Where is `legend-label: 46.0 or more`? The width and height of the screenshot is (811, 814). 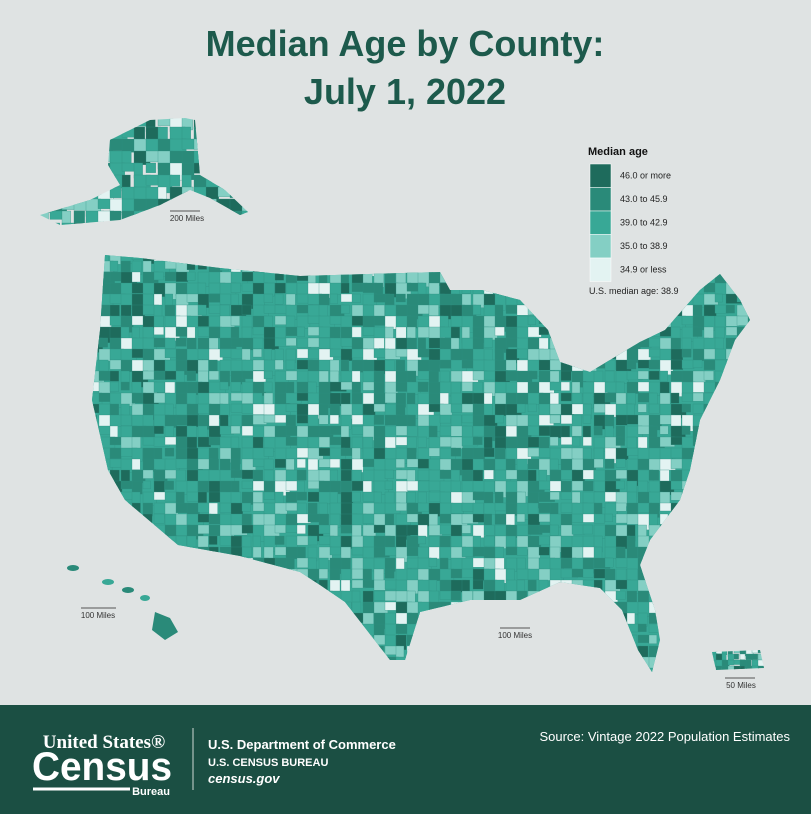 legend-label: 46.0 or more is located at coordinates (645, 175).